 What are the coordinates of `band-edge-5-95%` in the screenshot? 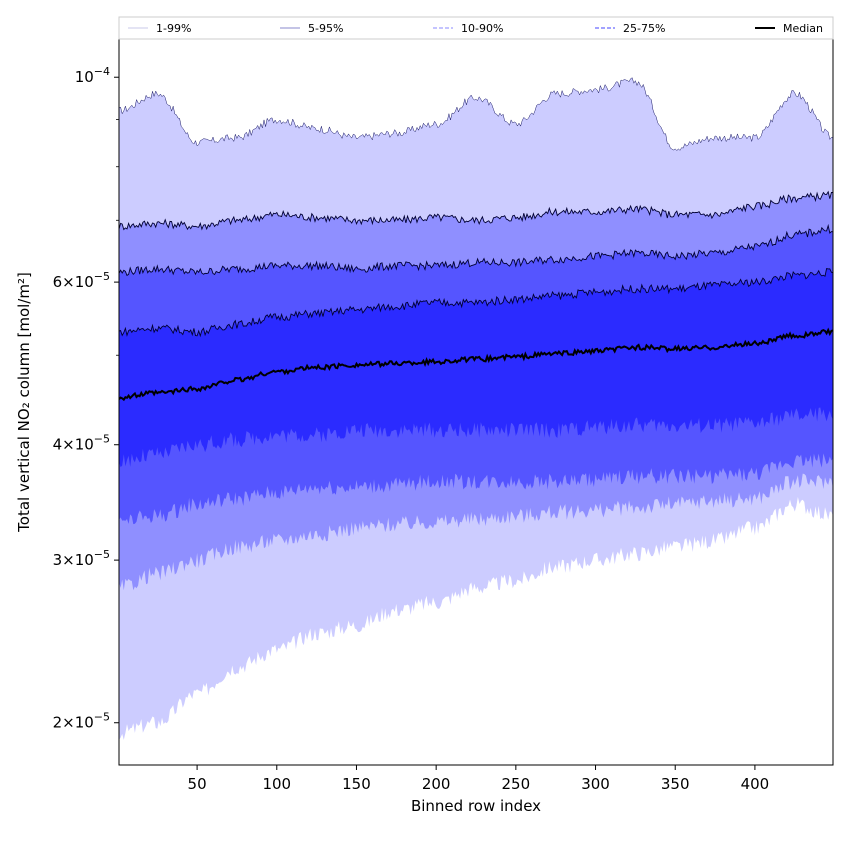 It's located at (476, 210).